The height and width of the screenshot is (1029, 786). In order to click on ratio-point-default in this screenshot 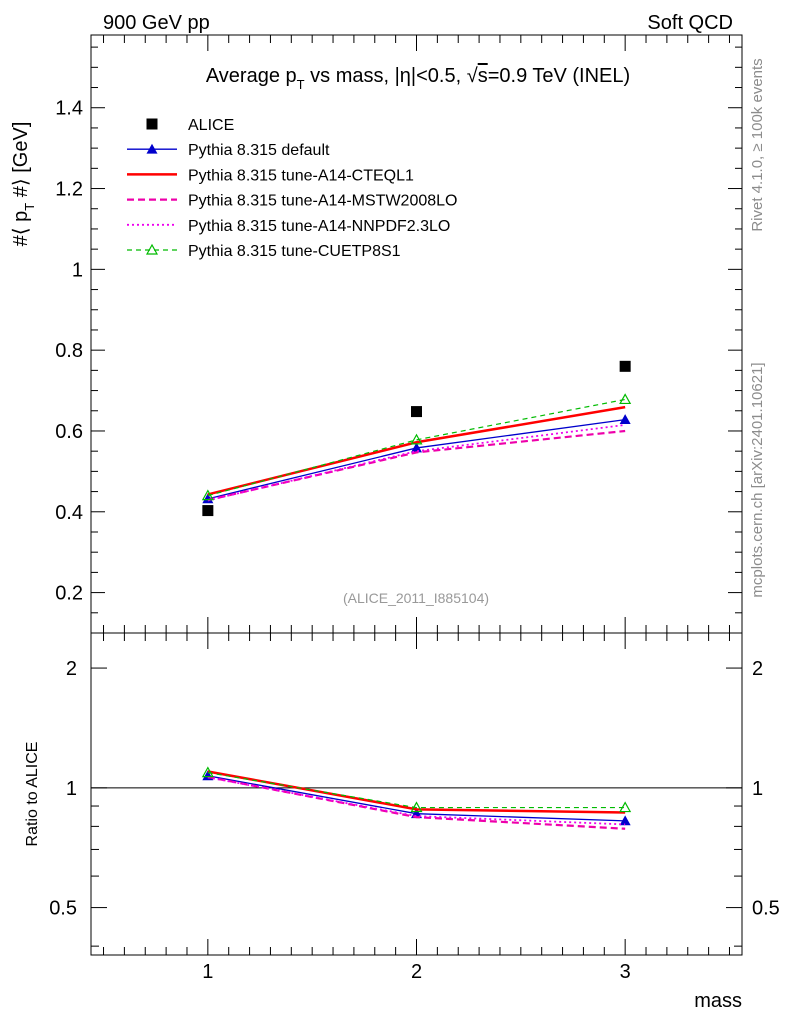, I will do `click(625, 820)`.